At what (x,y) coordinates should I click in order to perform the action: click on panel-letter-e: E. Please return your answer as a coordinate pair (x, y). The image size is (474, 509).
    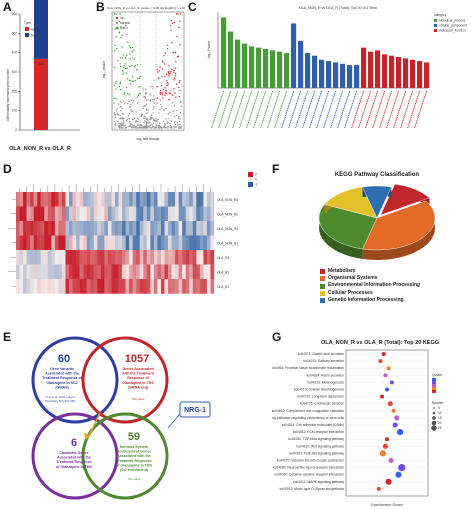
    Looking at the image, I should click on (7, 337).